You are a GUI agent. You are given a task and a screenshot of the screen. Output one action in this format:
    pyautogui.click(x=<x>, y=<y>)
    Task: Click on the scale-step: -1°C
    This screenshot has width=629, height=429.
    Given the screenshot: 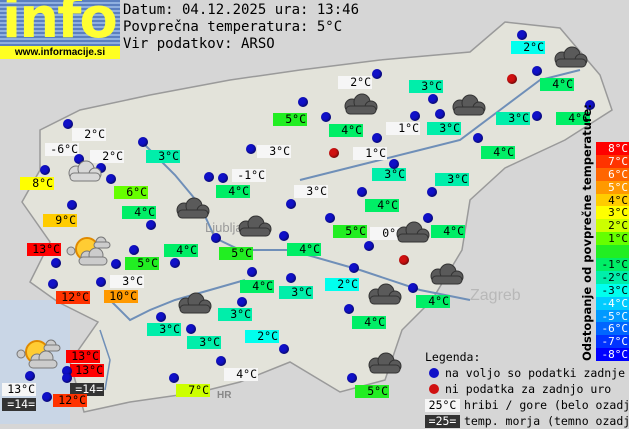 What is the action you would take?
    pyautogui.click(x=612, y=264)
    